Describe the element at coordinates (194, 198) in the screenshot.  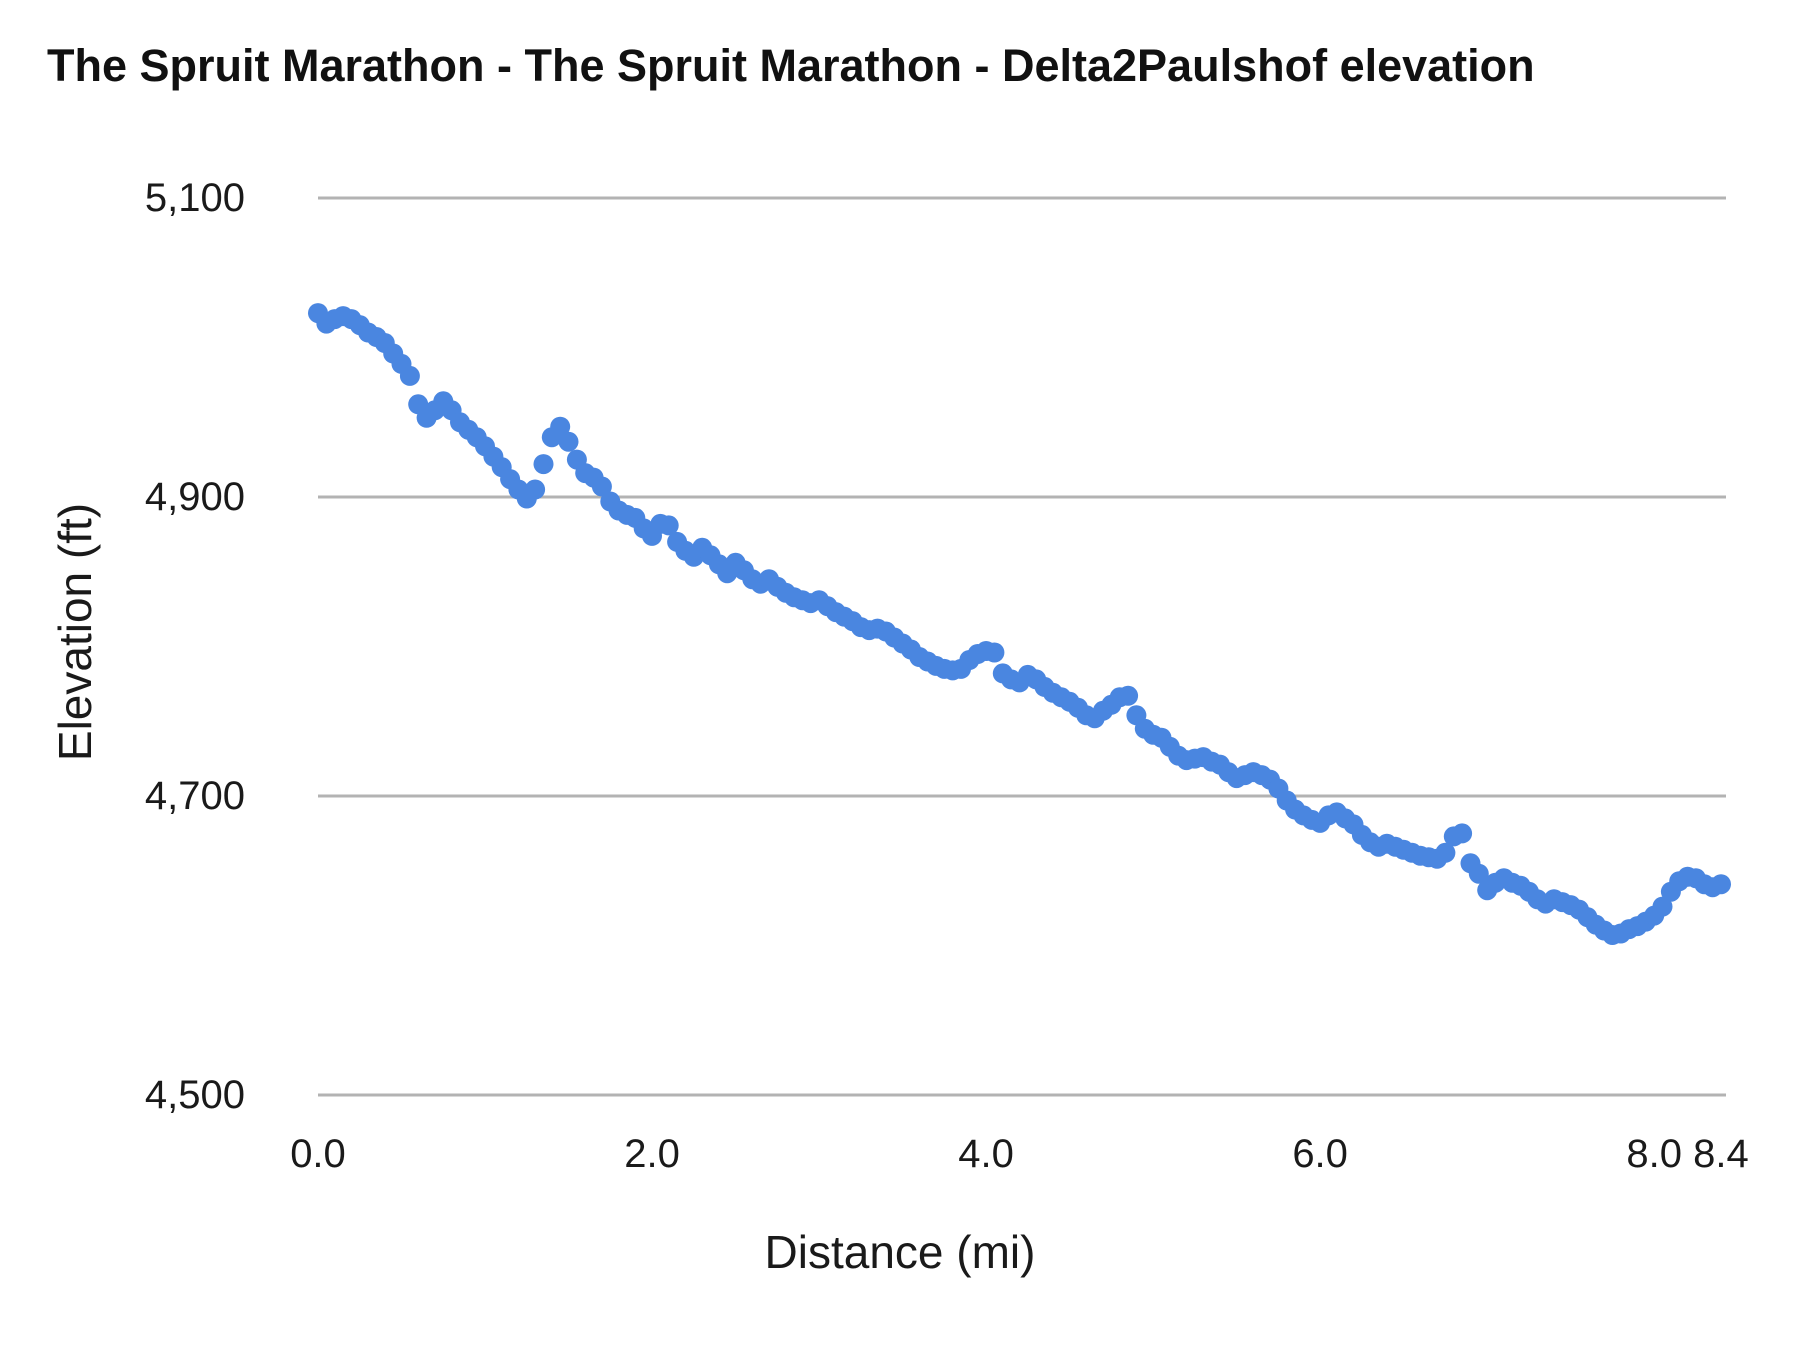
I see `y-tick-label: 5,100` at that location.